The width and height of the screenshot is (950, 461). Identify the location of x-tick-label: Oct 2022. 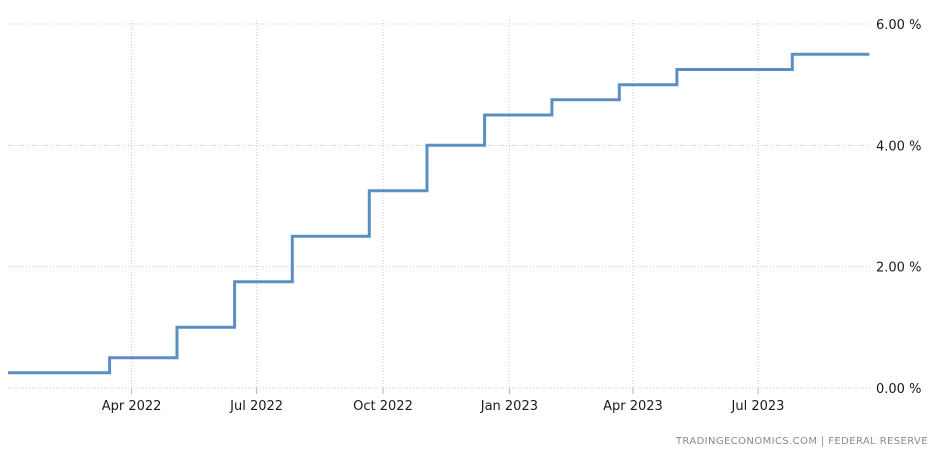
(383, 406).